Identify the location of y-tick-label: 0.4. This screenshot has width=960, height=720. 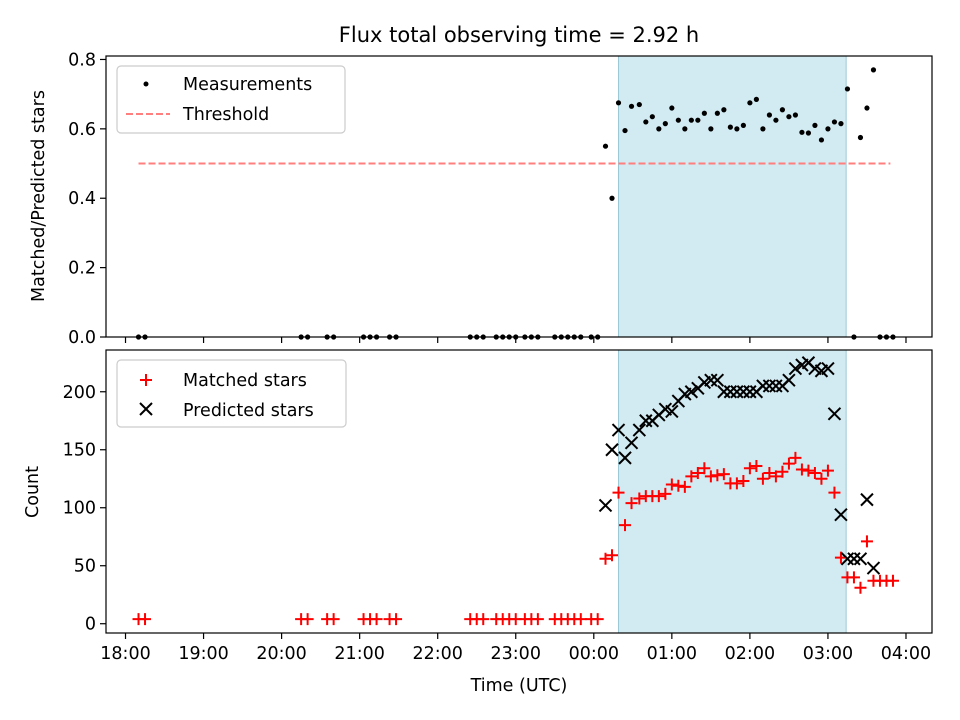
(82, 199).